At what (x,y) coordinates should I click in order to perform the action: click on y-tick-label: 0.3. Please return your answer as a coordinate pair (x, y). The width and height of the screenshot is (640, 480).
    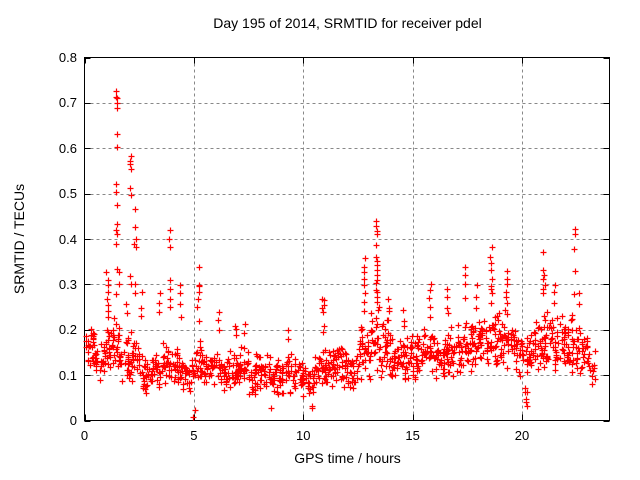
    Looking at the image, I should click on (67, 284).